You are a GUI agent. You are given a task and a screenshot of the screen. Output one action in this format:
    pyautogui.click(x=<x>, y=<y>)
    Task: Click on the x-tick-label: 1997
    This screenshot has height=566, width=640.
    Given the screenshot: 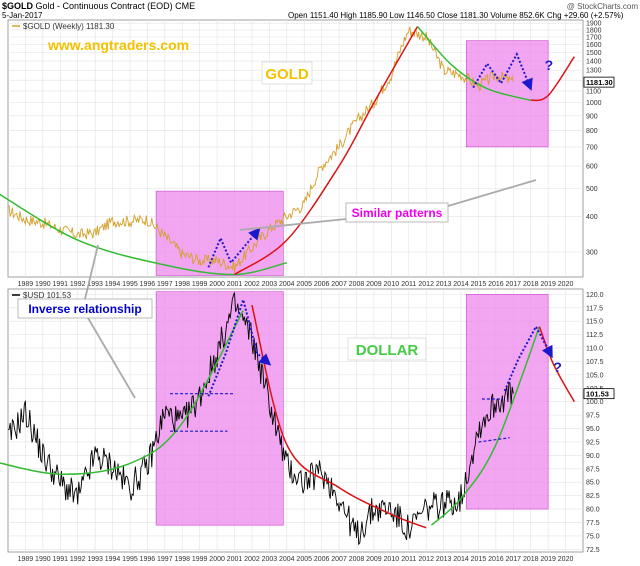 What is the action you would take?
    pyautogui.click(x=165, y=284)
    